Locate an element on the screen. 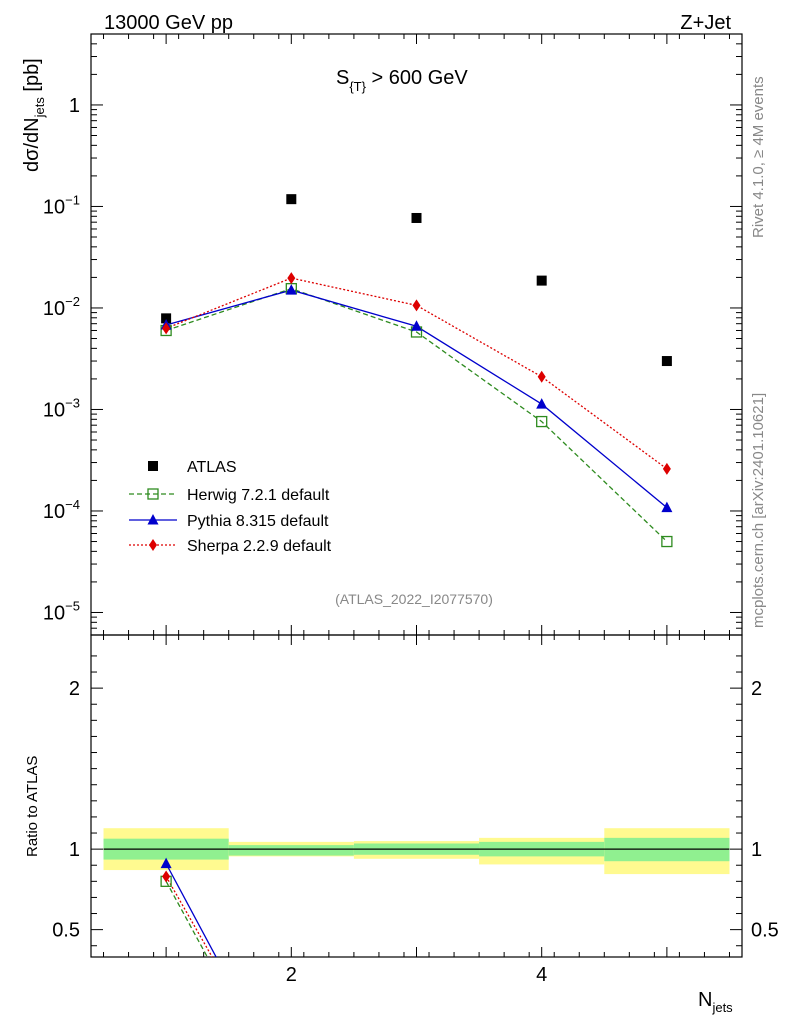 This screenshot has height=1024, width=786. legend-label-sherpa: Sherpa 2.2.9 default is located at coordinates (259, 546).